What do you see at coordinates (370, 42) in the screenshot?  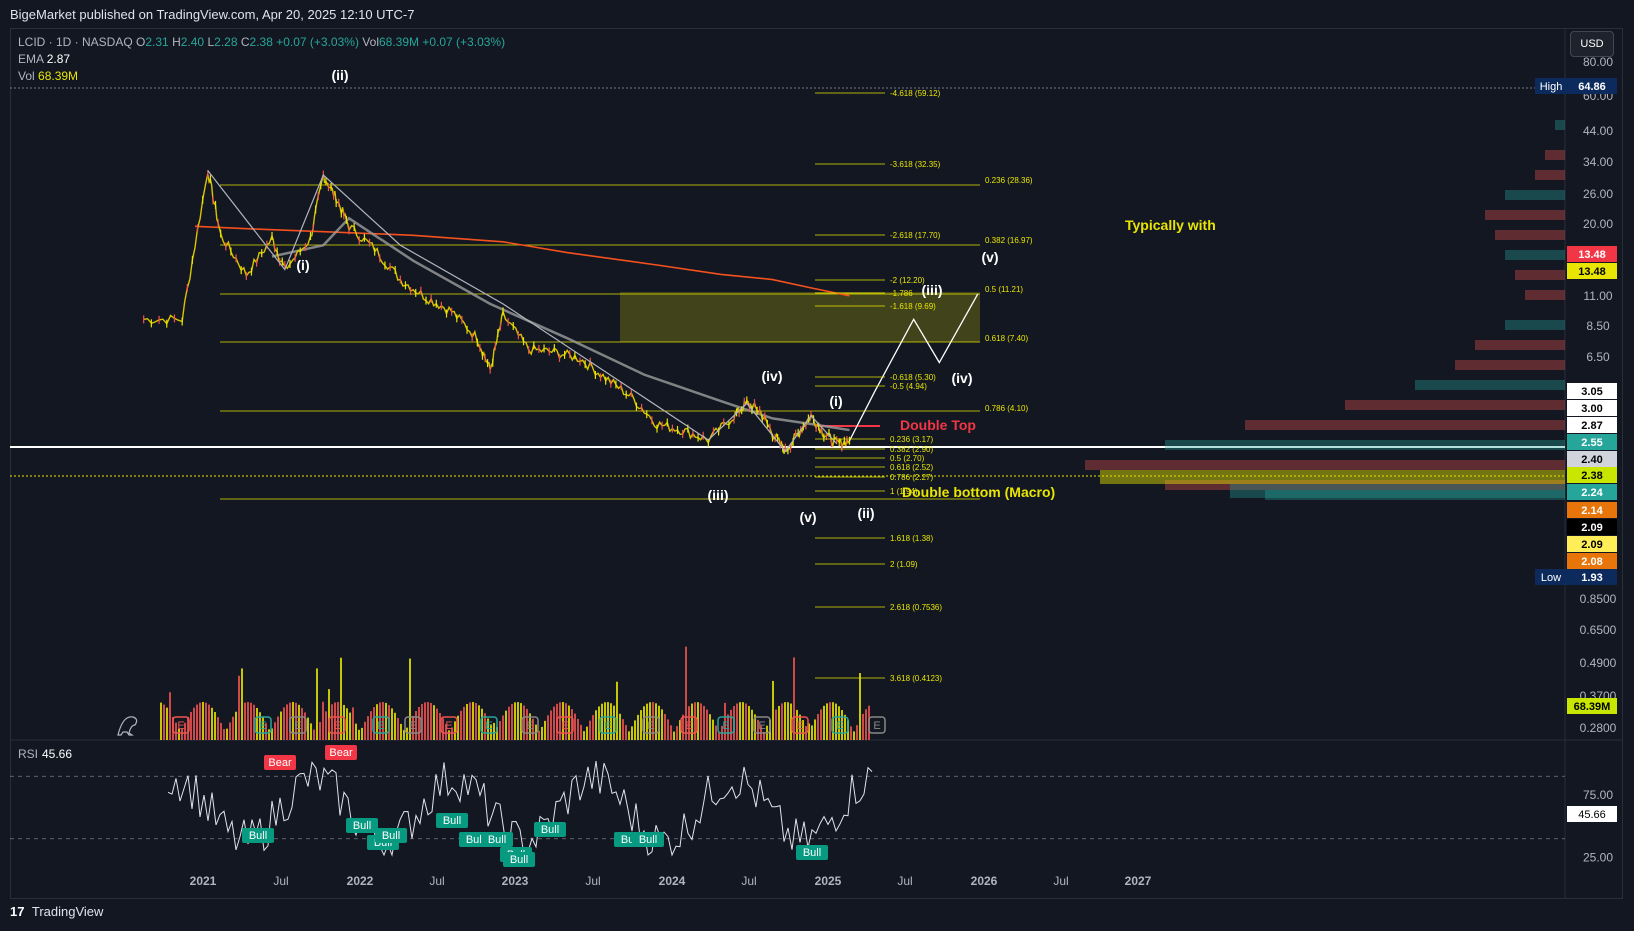 I see `vol-inline-label: Vol` at bounding box center [370, 42].